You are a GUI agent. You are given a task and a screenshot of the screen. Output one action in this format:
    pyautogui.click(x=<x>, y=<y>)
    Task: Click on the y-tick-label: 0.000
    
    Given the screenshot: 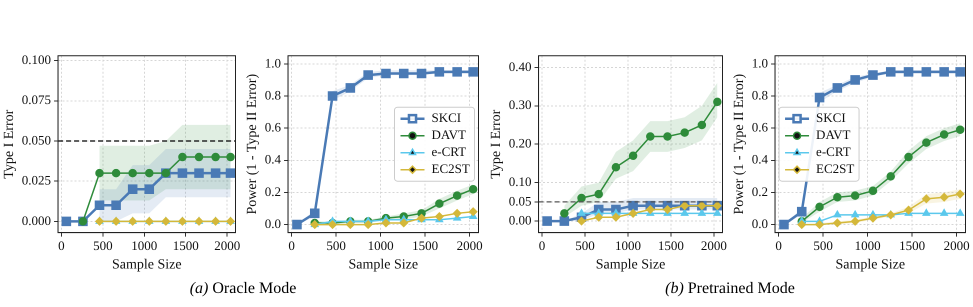 What is the action you would take?
    pyautogui.click(x=37, y=220)
    